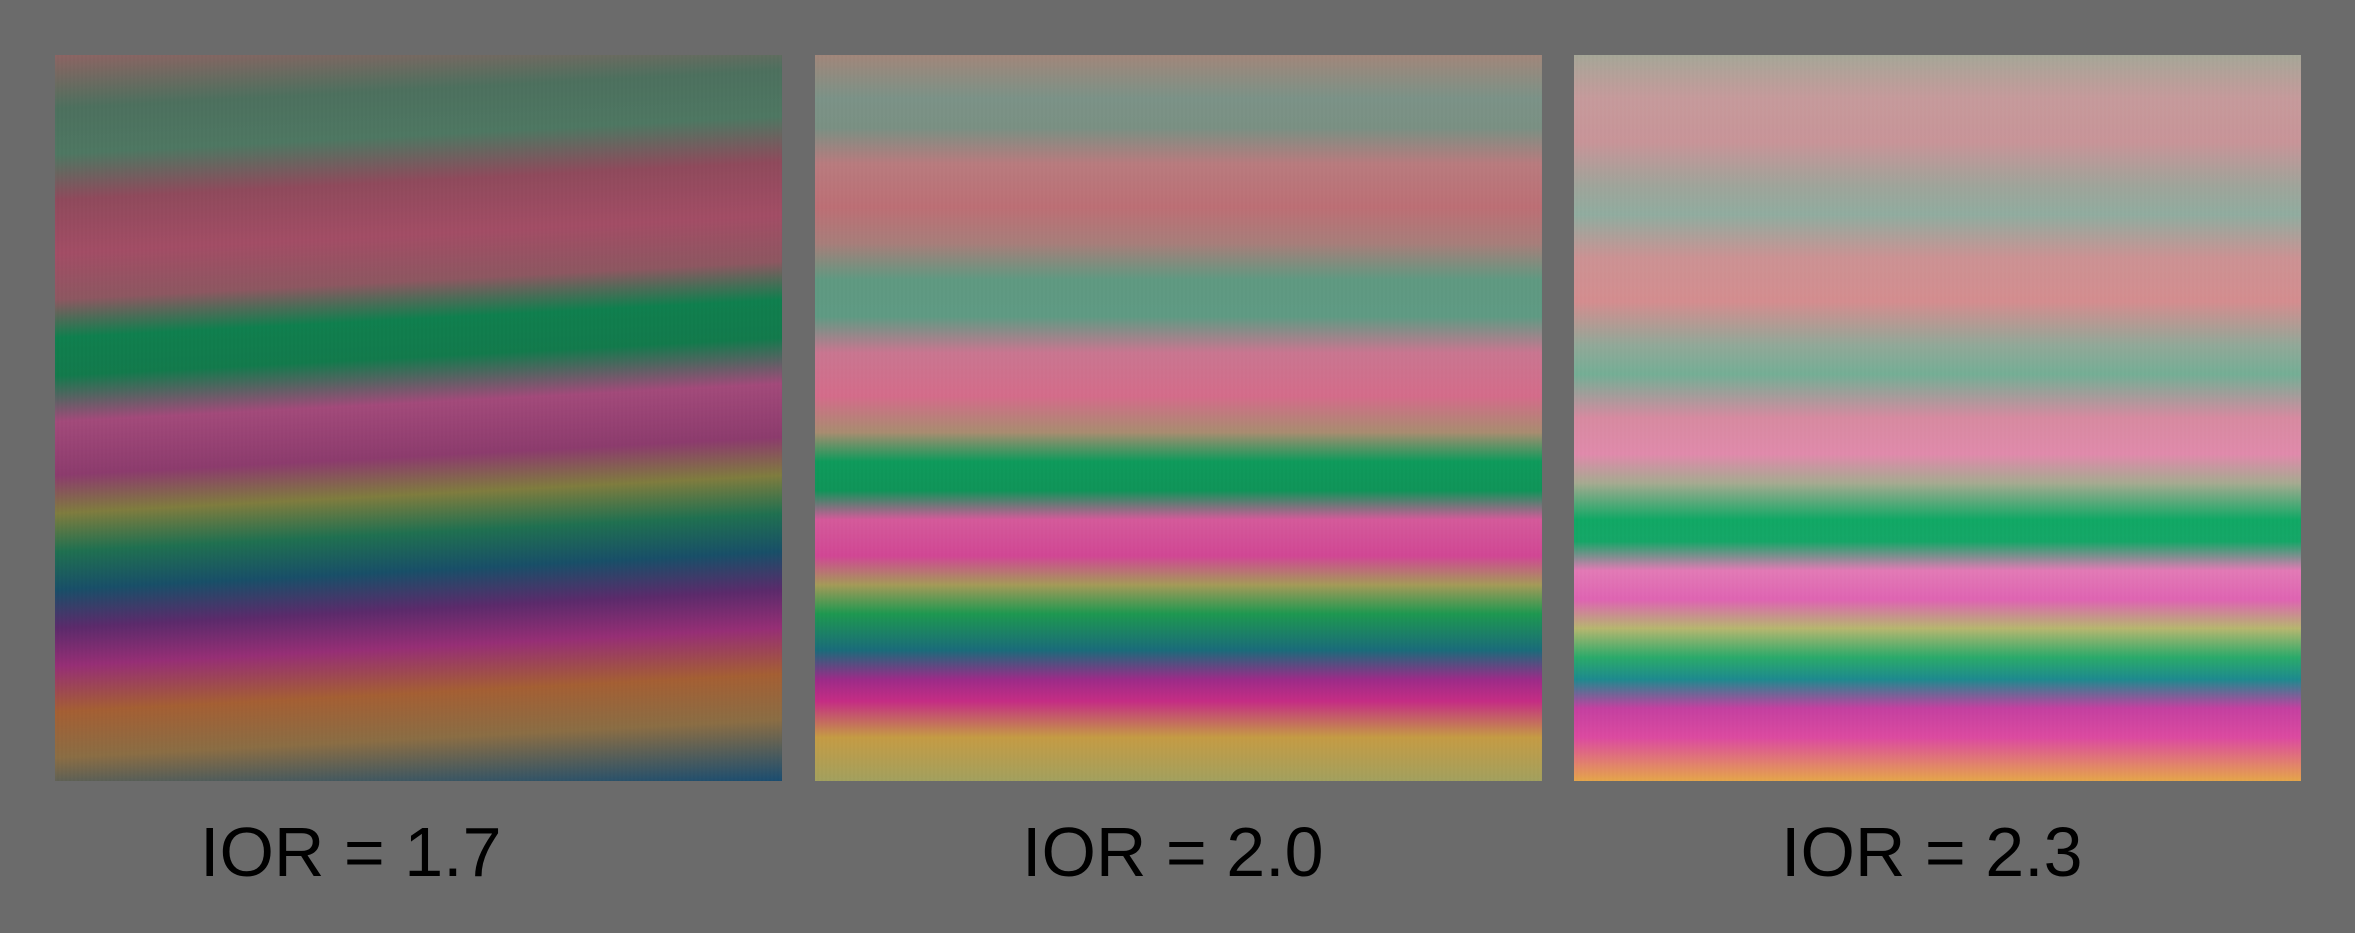  Describe the element at coordinates (1173, 852) in the screenshot. I see `caption-ior-2-0: IOR = 2.0` at that location.